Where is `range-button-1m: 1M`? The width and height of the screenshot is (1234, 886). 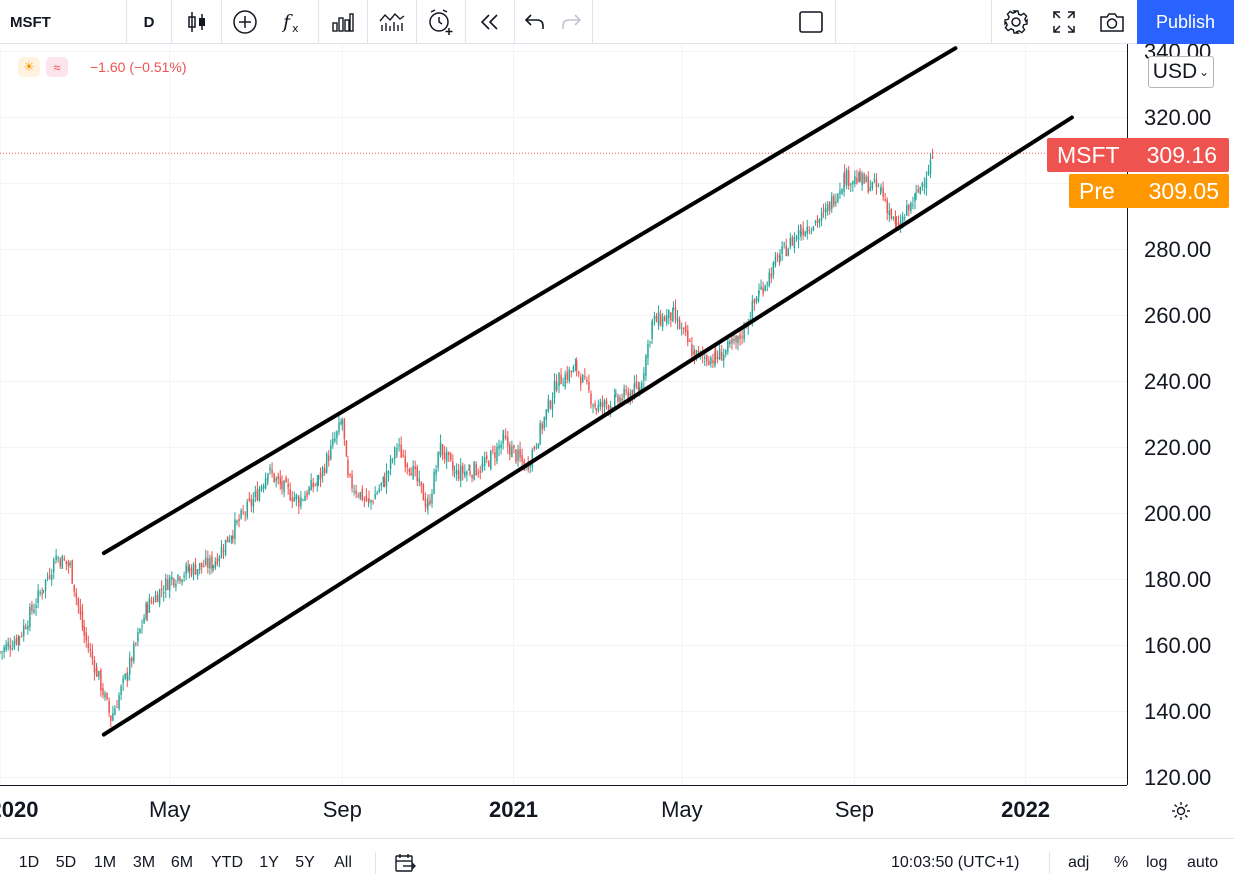 range-button-1m: 1M is located at coordinates (105, 862).